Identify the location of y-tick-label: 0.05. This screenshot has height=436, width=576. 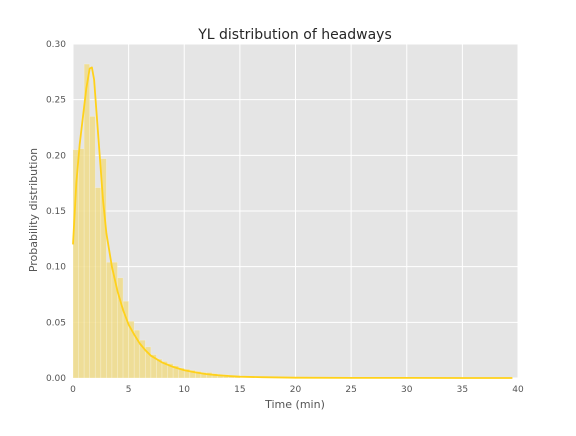
(56, 323).